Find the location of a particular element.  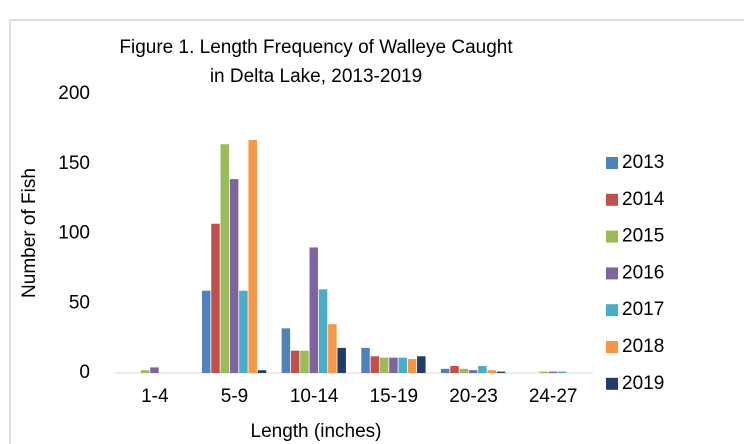

y-tick-label: 0 is located at coordinates (84, 372).